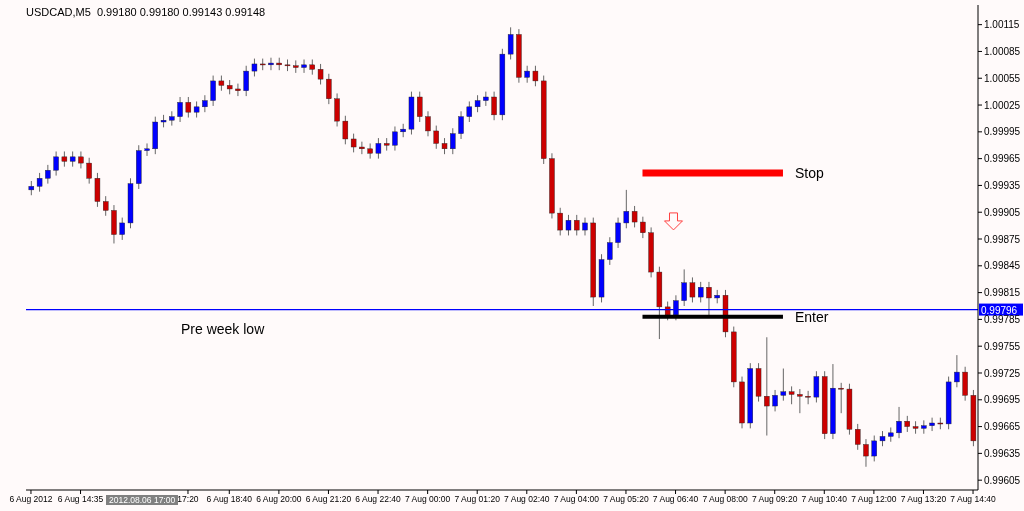 The width and height of the screenshot is (1024, 511). What do you see at coordinates (188, 499) in the screenshot?
I see `x-tick-label: 17:20` at bounding box center [188, 499].